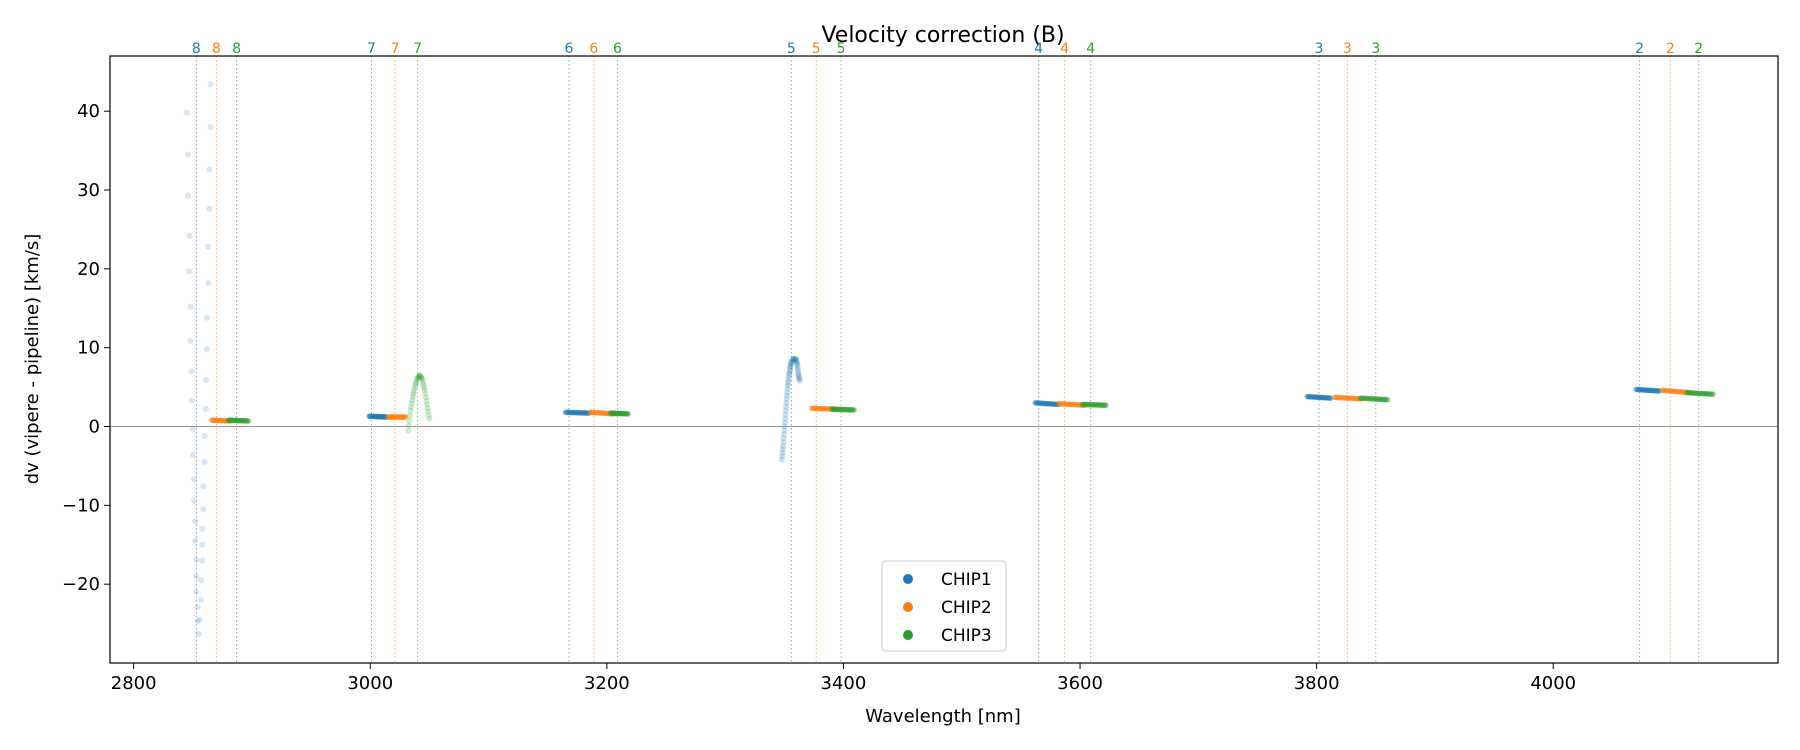  What do you see at coordinates (908, 607) in the screenshot?
I see `legend-marker-chip2` at bounding box center [908, 607].